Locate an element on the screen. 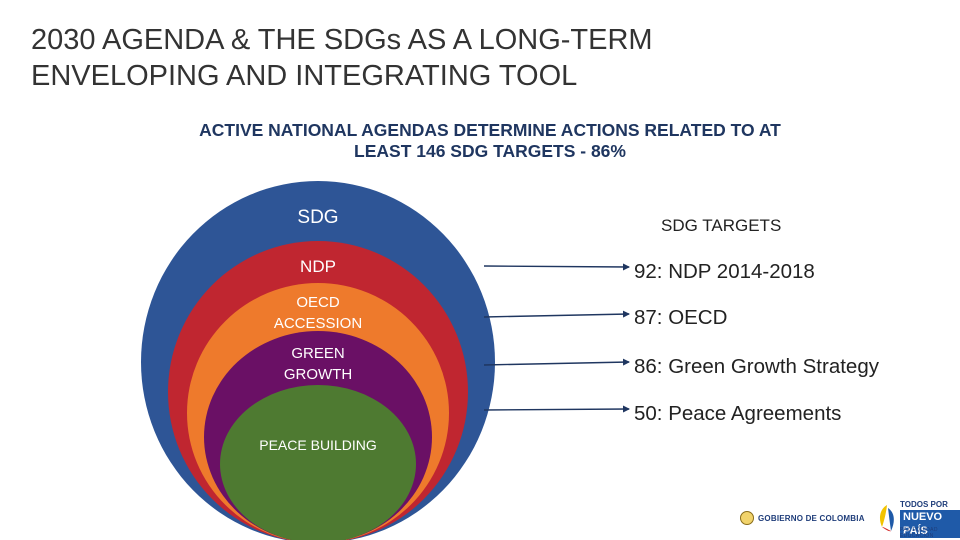  targets-header: SDG TARGETS is located at coordinates (721, 225).